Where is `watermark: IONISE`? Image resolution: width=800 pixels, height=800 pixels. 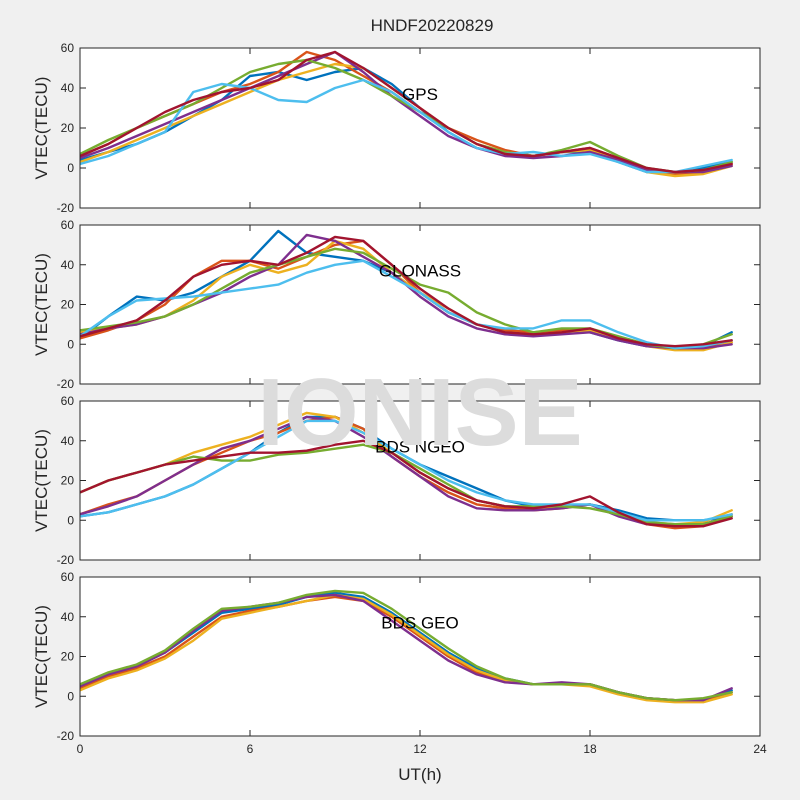
watermark: IONISE is located at coordinates (419, 412).